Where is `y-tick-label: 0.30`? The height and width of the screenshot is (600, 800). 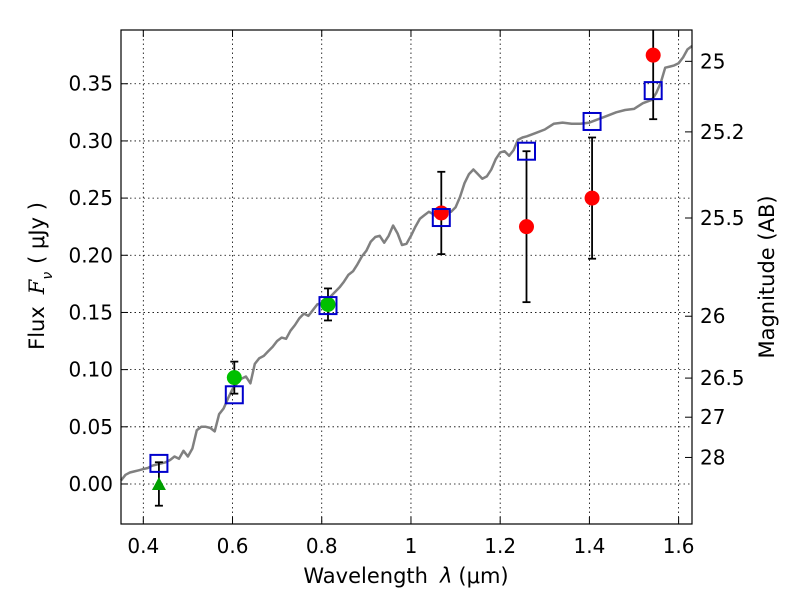 y-tick-label: 0.30 is located at coordinates (90, 141).